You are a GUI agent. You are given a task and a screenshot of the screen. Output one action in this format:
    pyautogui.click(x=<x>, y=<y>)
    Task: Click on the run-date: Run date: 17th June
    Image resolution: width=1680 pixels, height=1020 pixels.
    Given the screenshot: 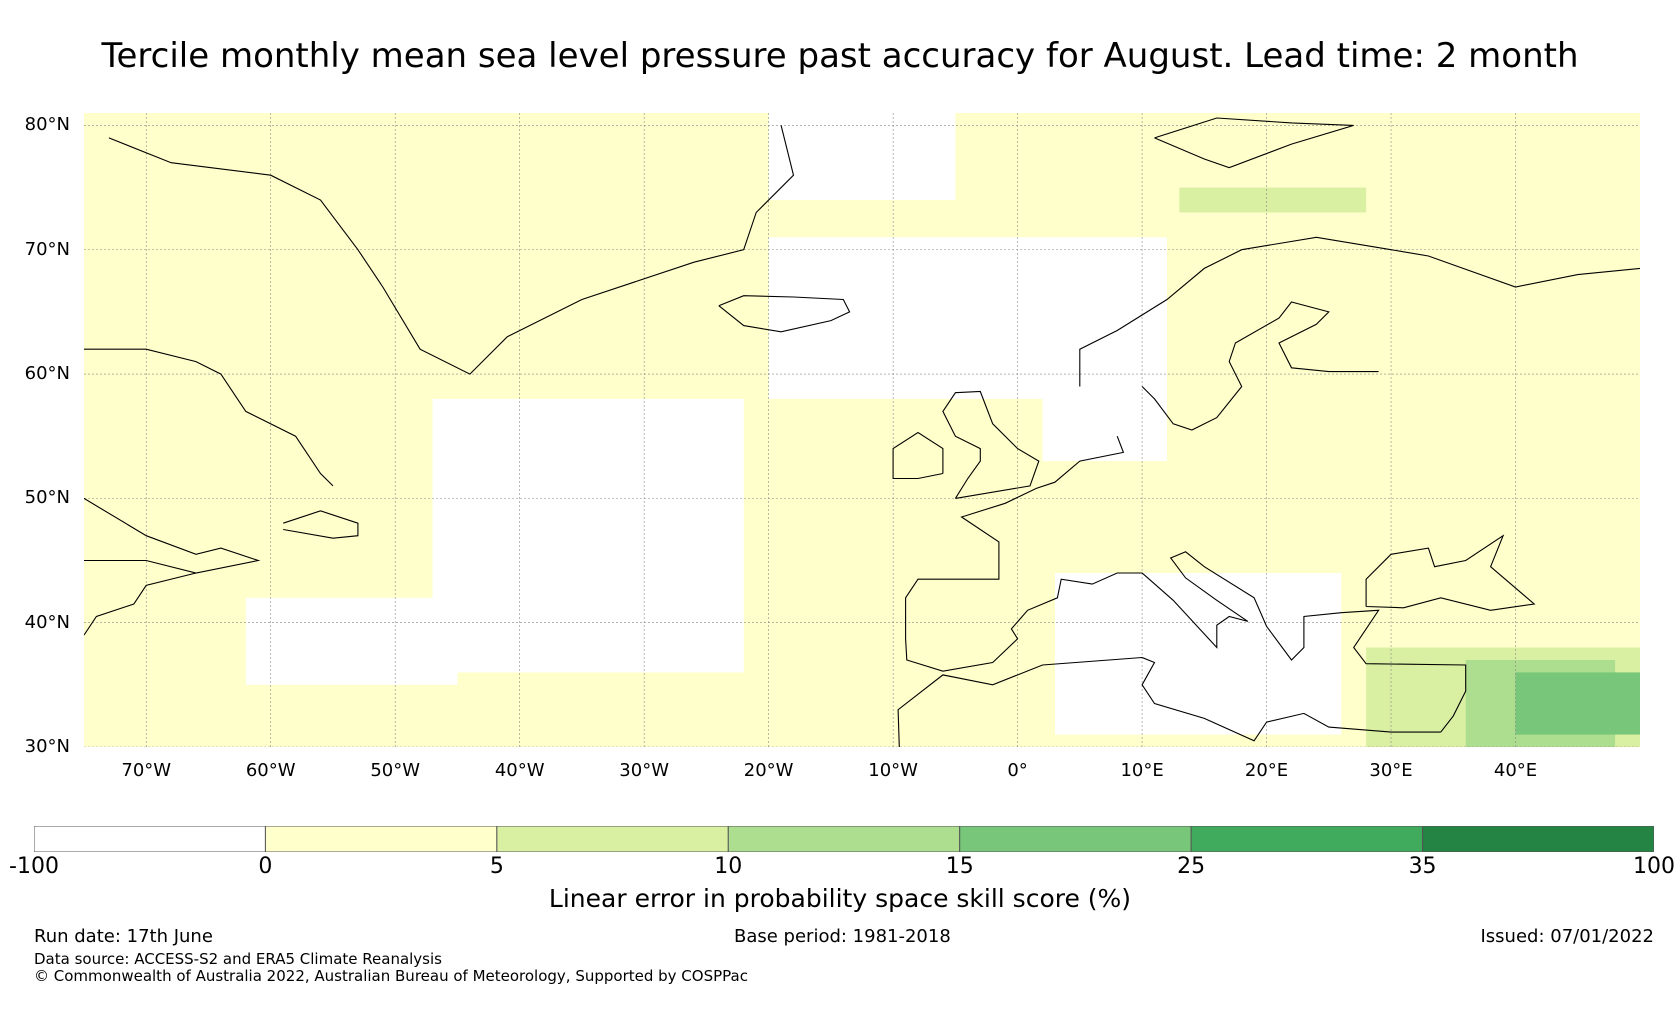 What is the action you would take?
    pyautogui.click(x=123, y=936)
    